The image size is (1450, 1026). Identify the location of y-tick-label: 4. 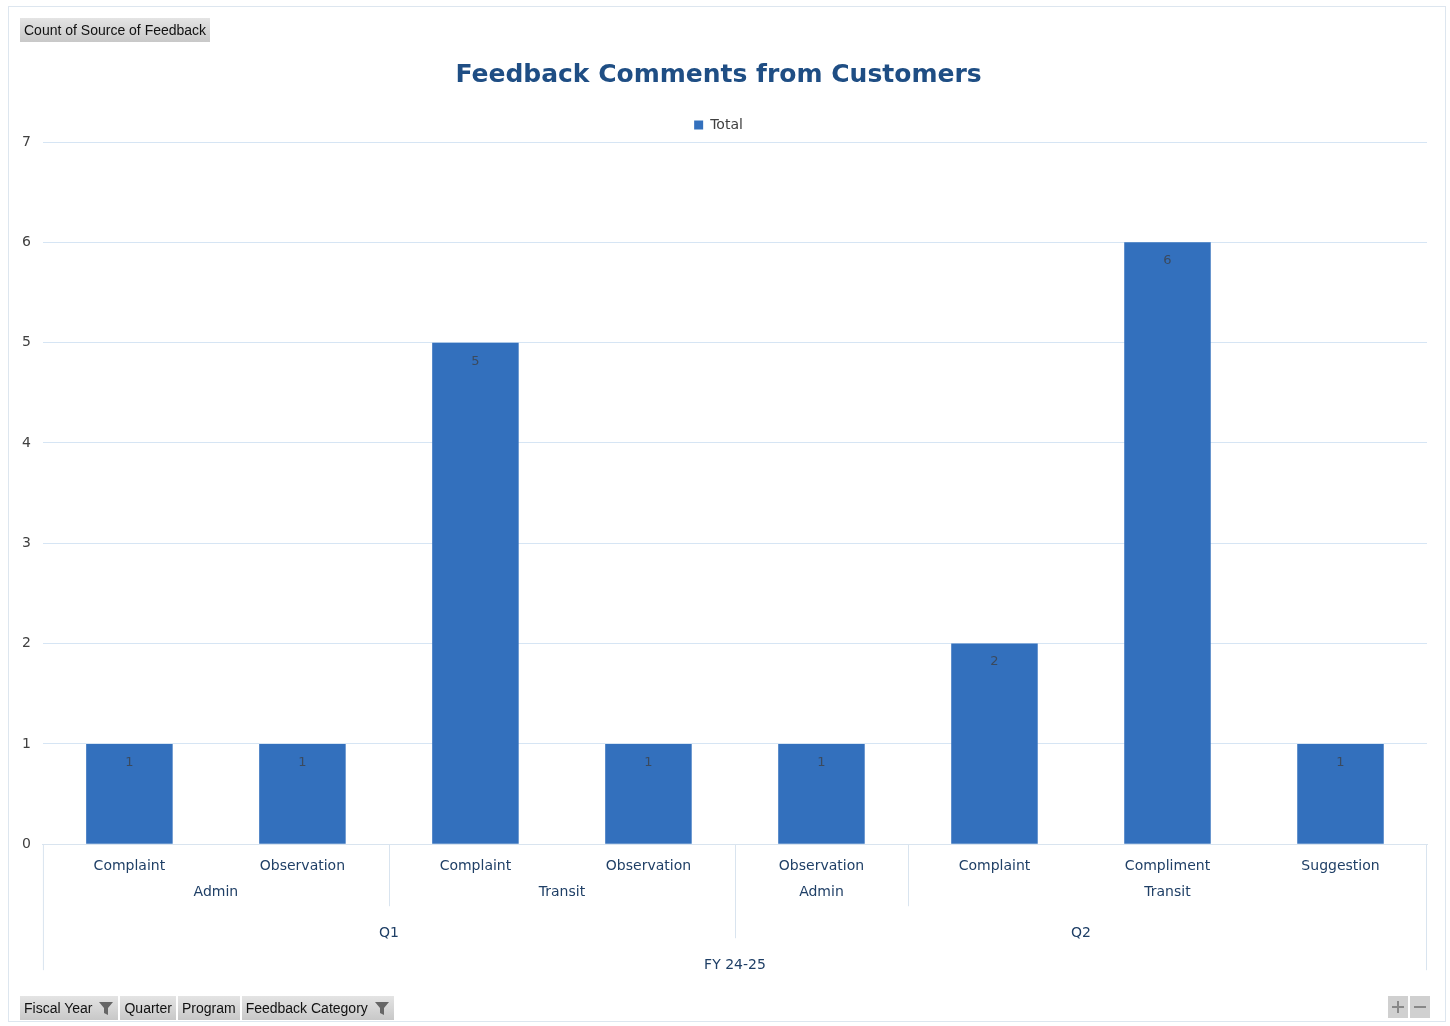
(26, 441).